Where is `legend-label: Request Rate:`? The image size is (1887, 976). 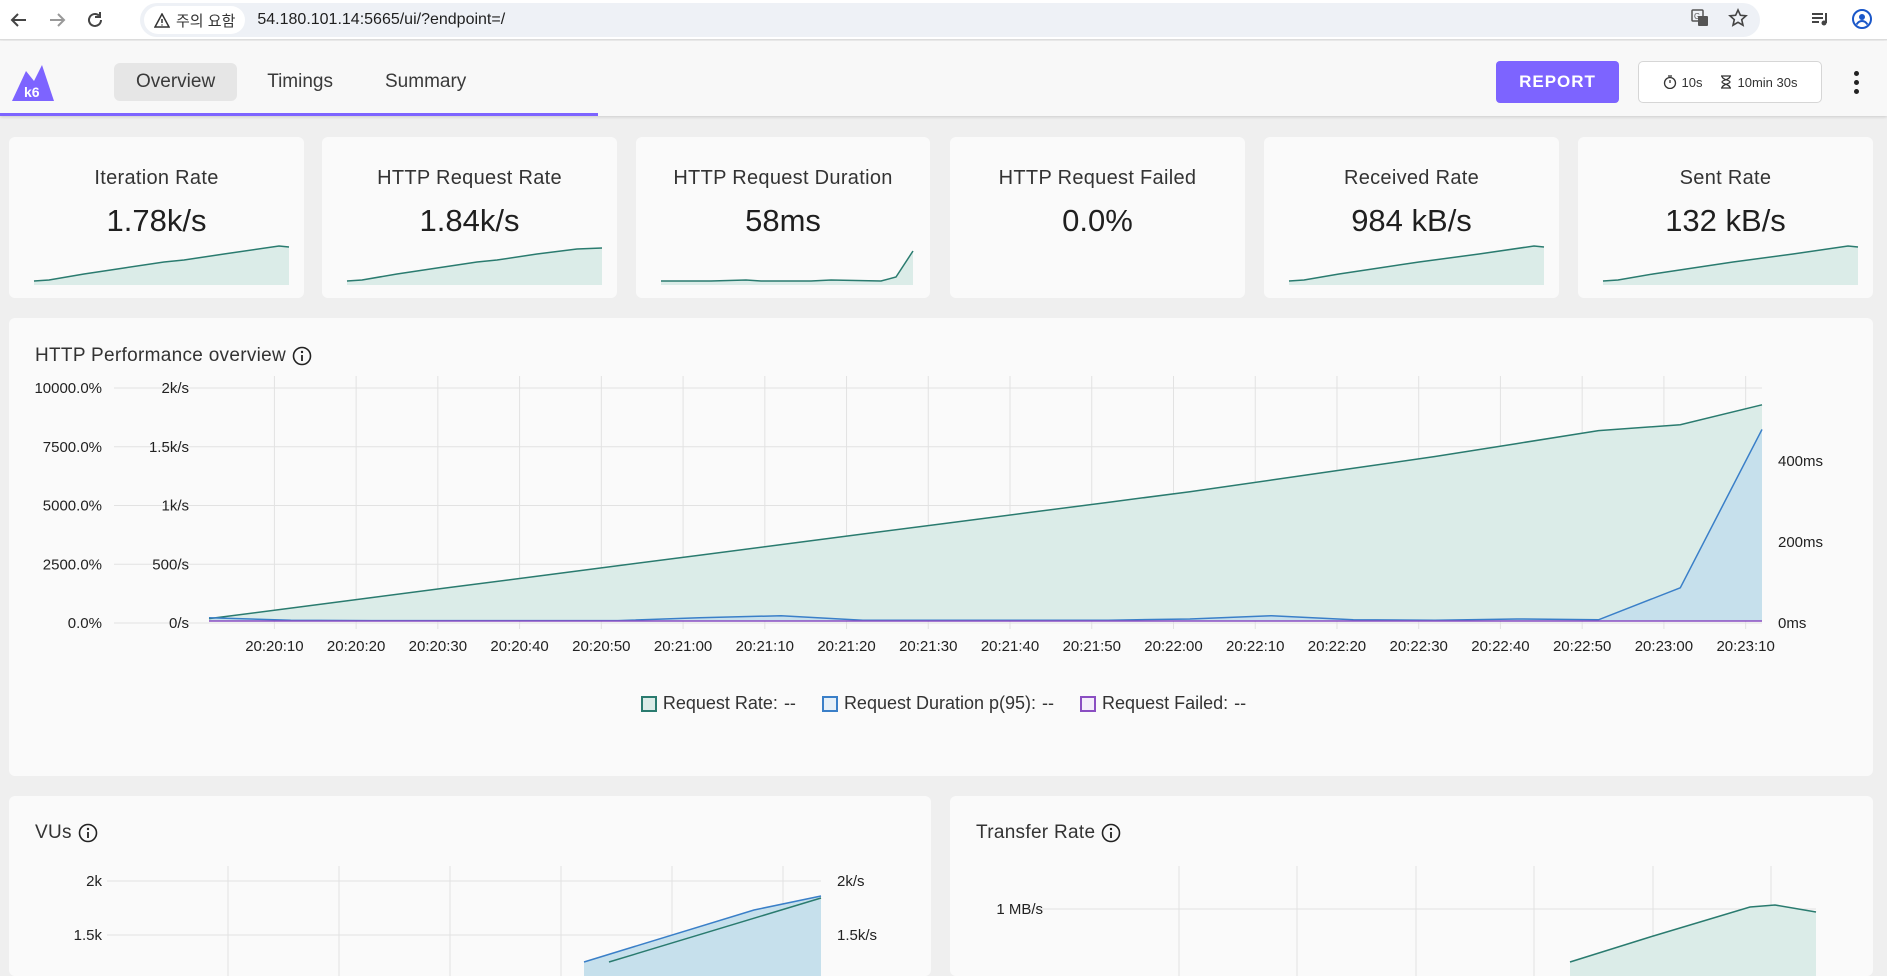
legend-label: Request Rate: is located at coordinates (720, 703).